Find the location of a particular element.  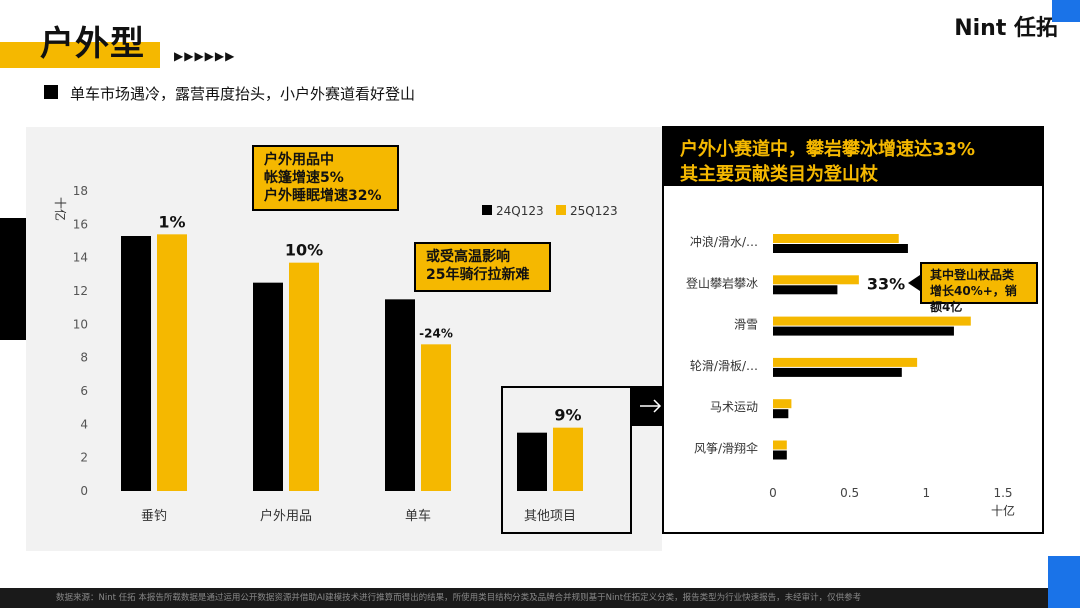

right-panel-header is located at coordinates (853, 157).